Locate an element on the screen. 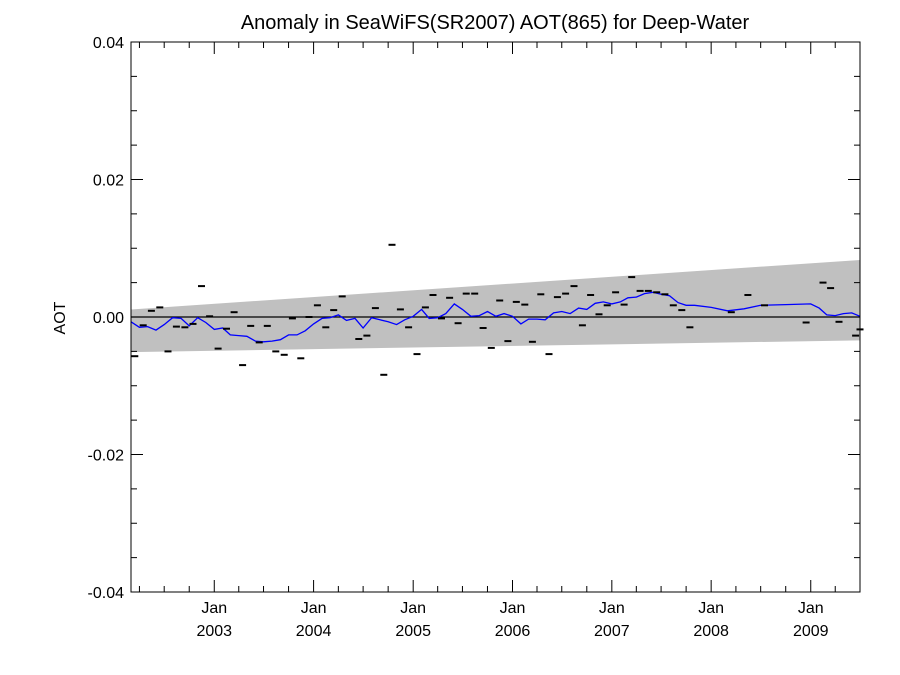 This screenshot has height=675, width=900. y-tick-label: -0.02 is located at coordinates (106, 456).